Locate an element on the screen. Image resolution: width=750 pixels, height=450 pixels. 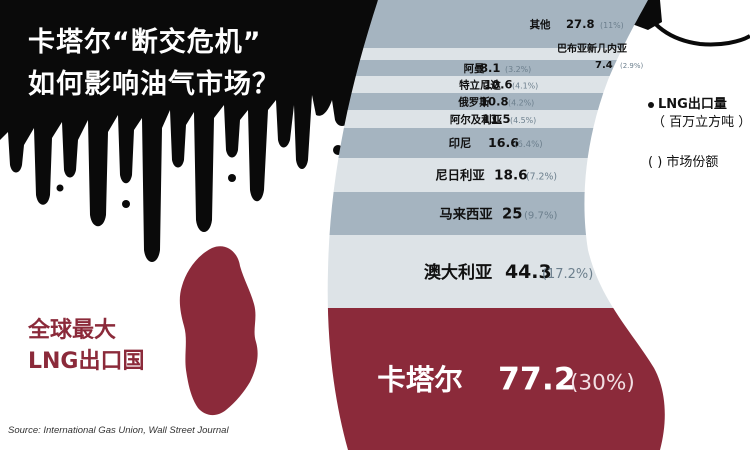
legend-volume: LNG出口量 is located at coordinates (687, 102).